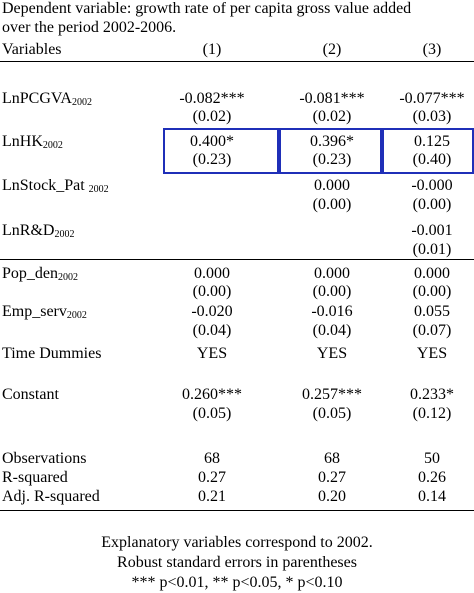  Describe the element at coordinates (237, 259) in the screenshot. I see `section-rule` at that location.